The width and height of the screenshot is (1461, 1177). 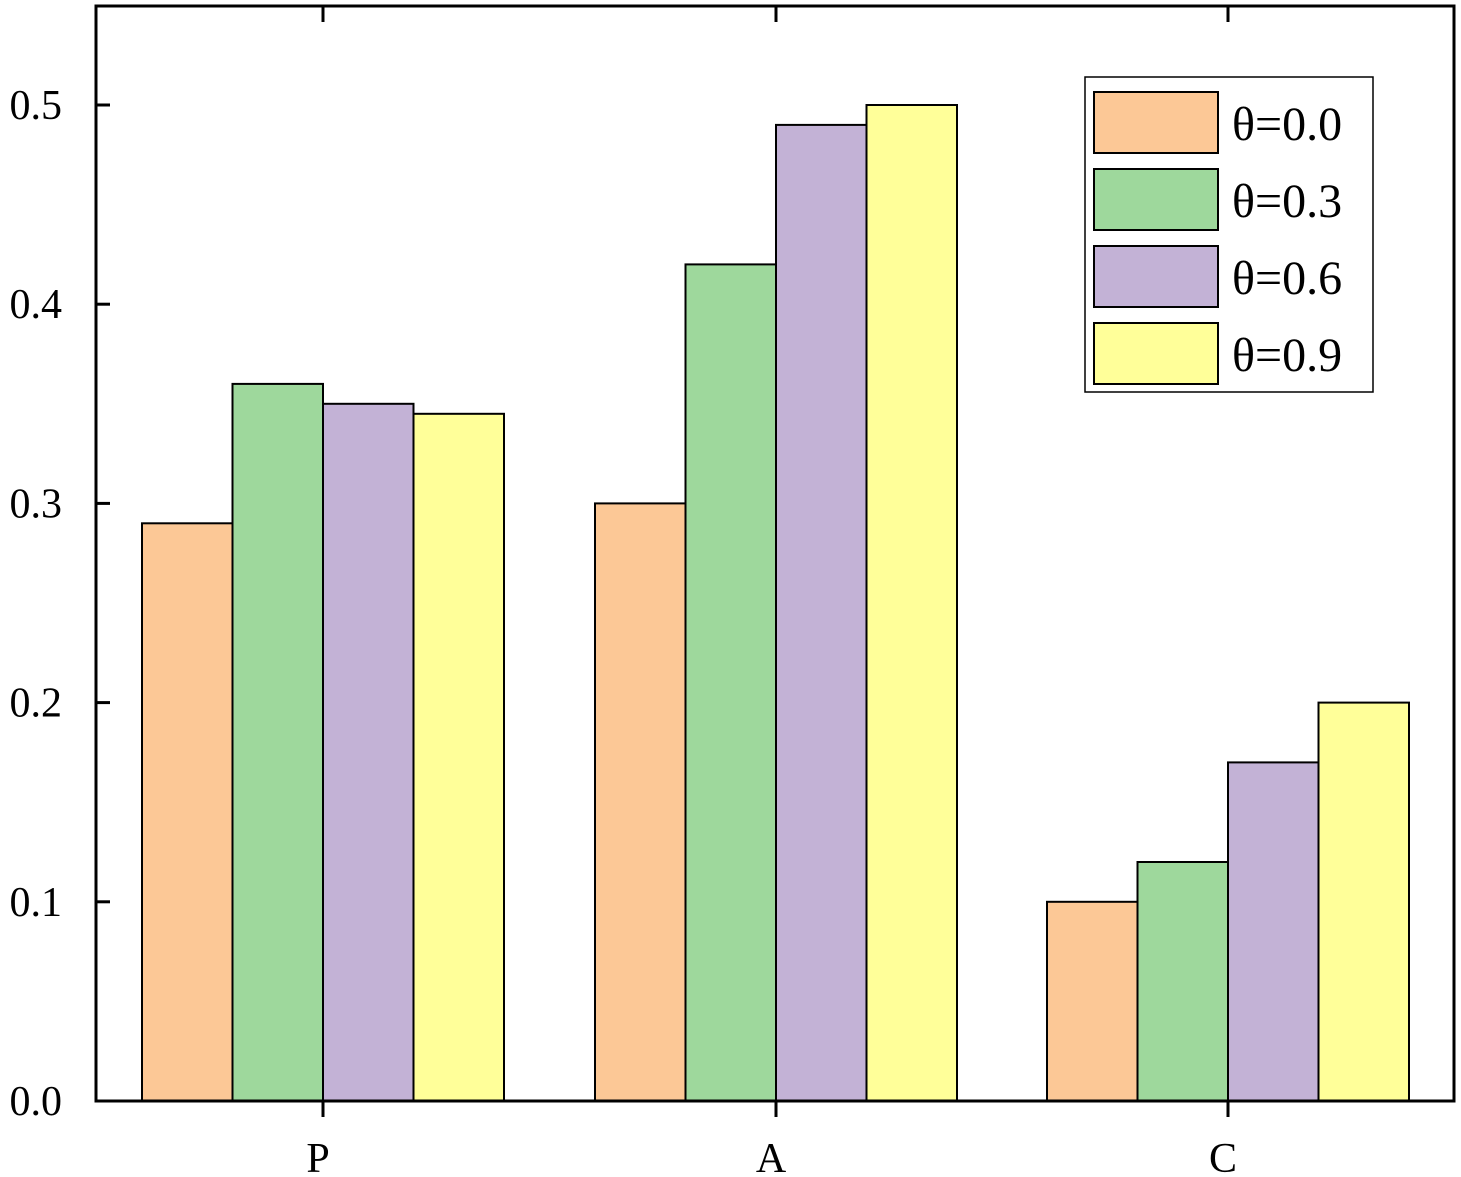 I want to click on y-axis-ticks: 0.0 0.1 0.2 0.3 0.4 0.5, so click(x=60, y=604).